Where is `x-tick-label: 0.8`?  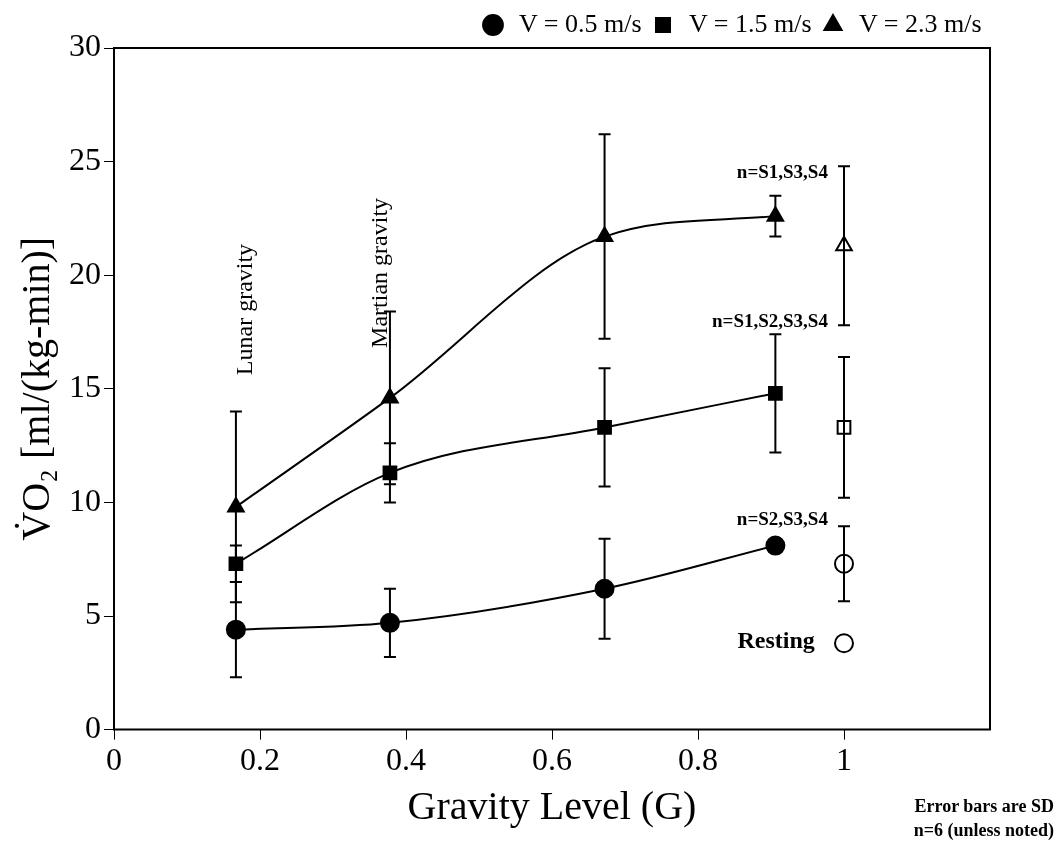
x-tick-label: 0.8 is located at coordinates (698, 759).